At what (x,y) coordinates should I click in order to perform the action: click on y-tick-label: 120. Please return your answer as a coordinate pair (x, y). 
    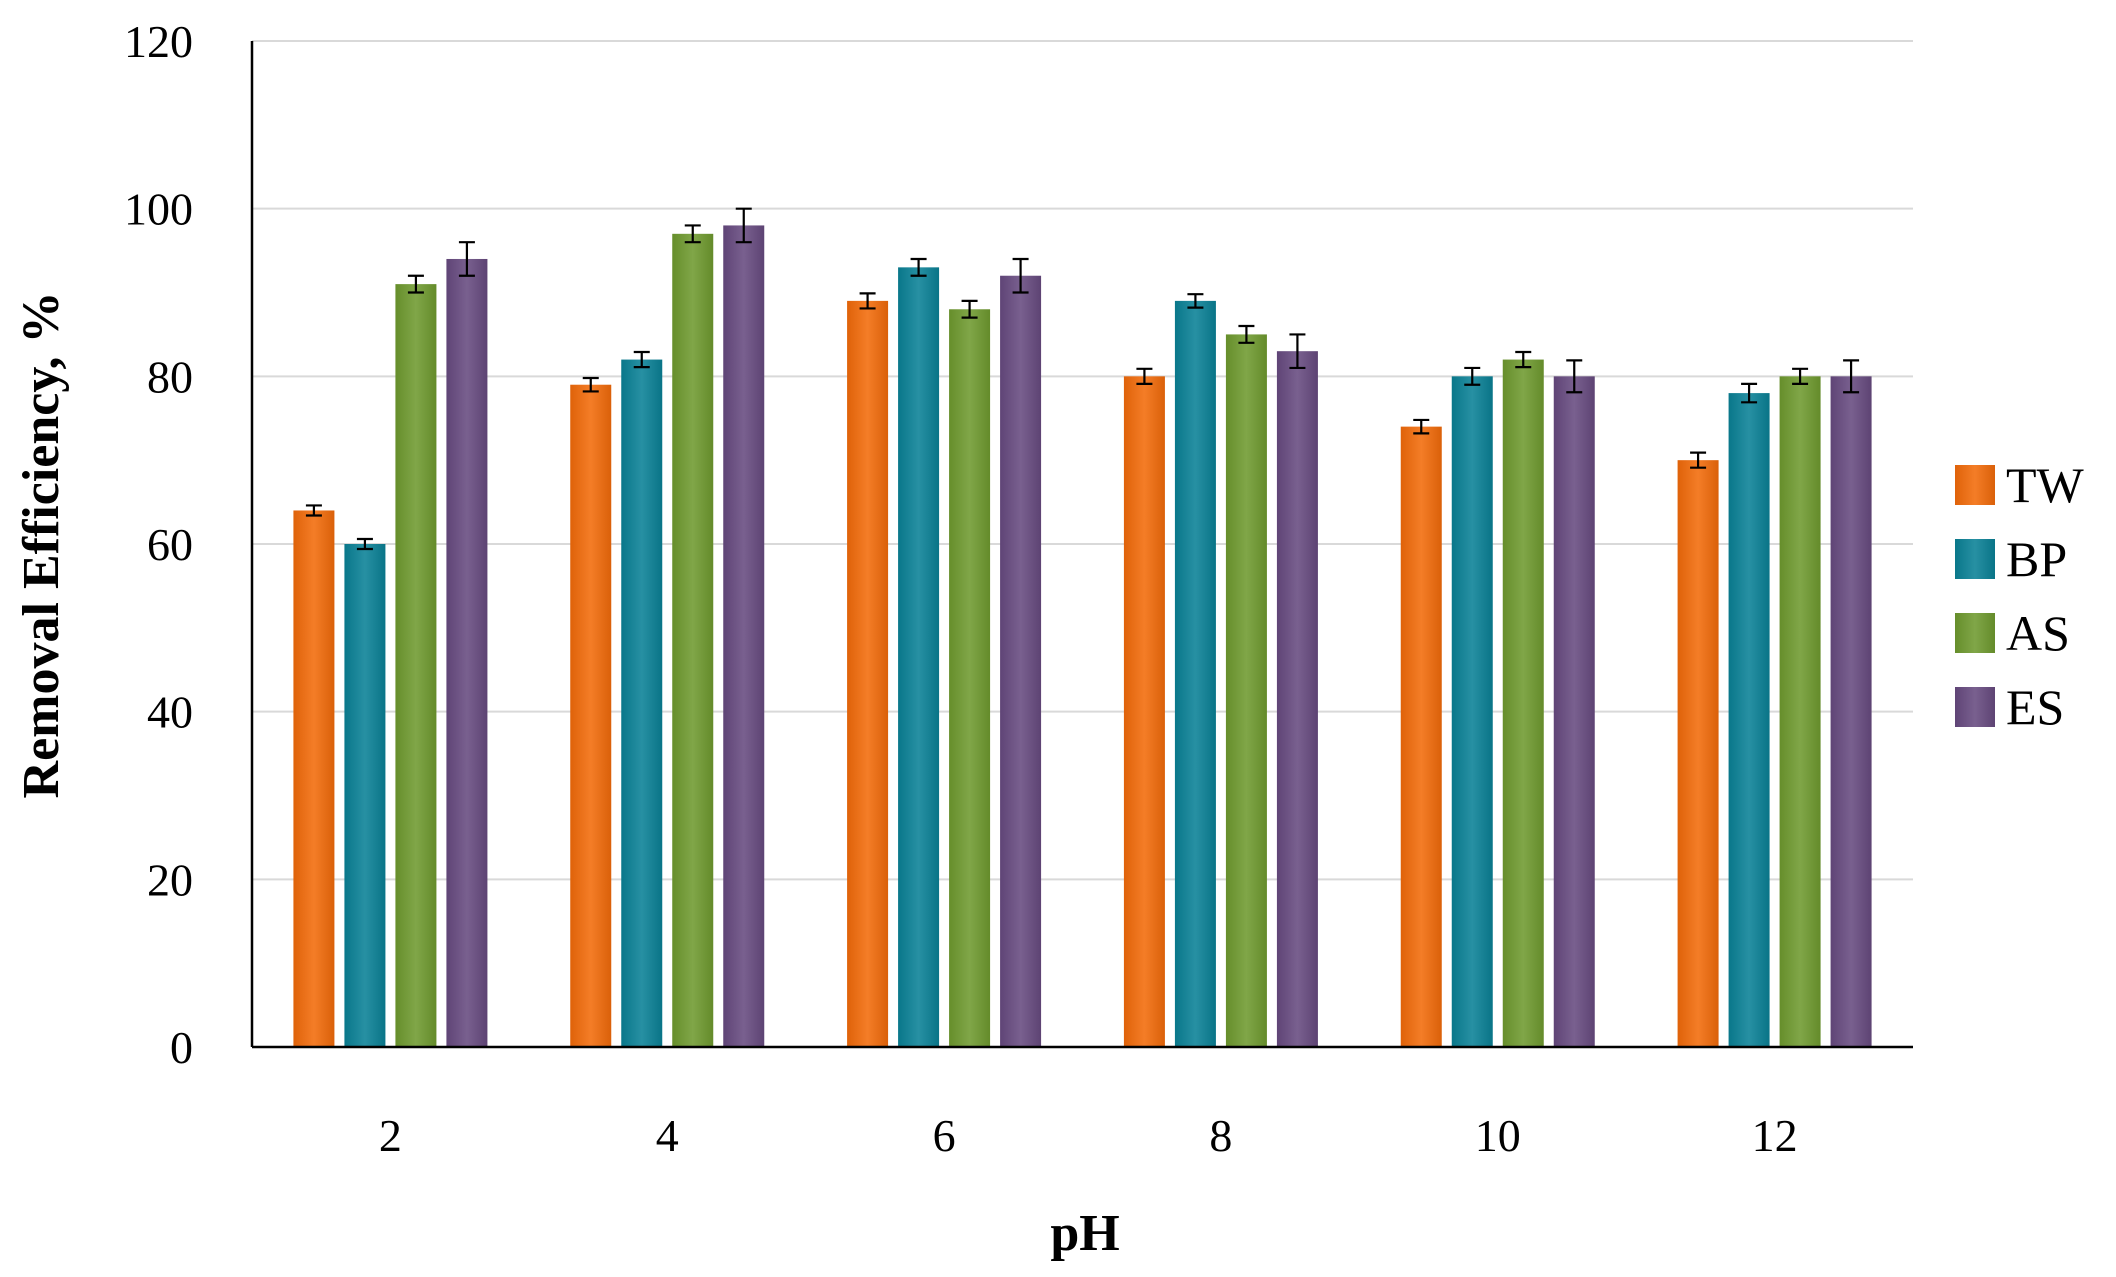
    Looking at the image, I should click on (158, 41).